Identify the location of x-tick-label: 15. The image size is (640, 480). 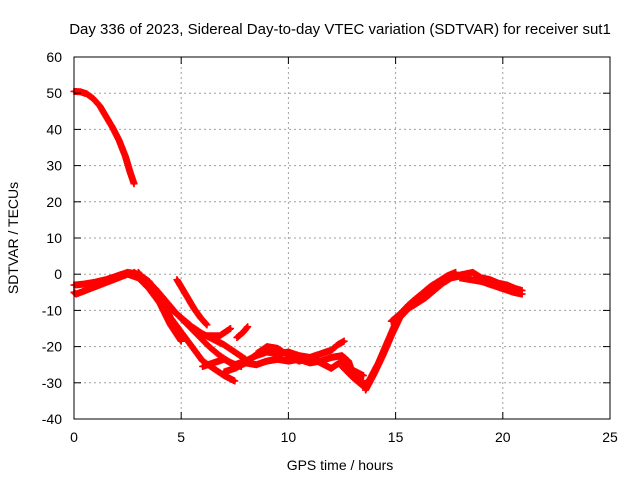
(396, 437).